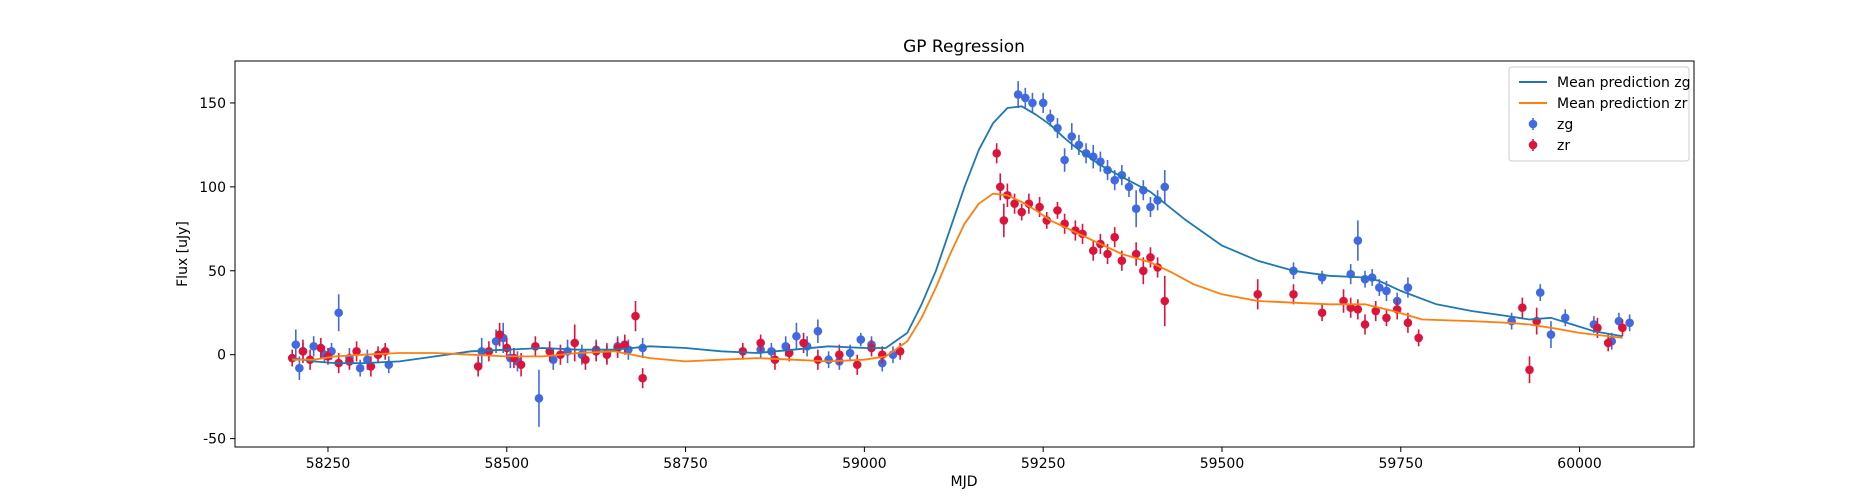 Image resolution: width=1875 pixels, height=500 pixels. Describe the element at coordinates (507, 464) in the screenshot. I see `x-tick-label: 58500` at that location.